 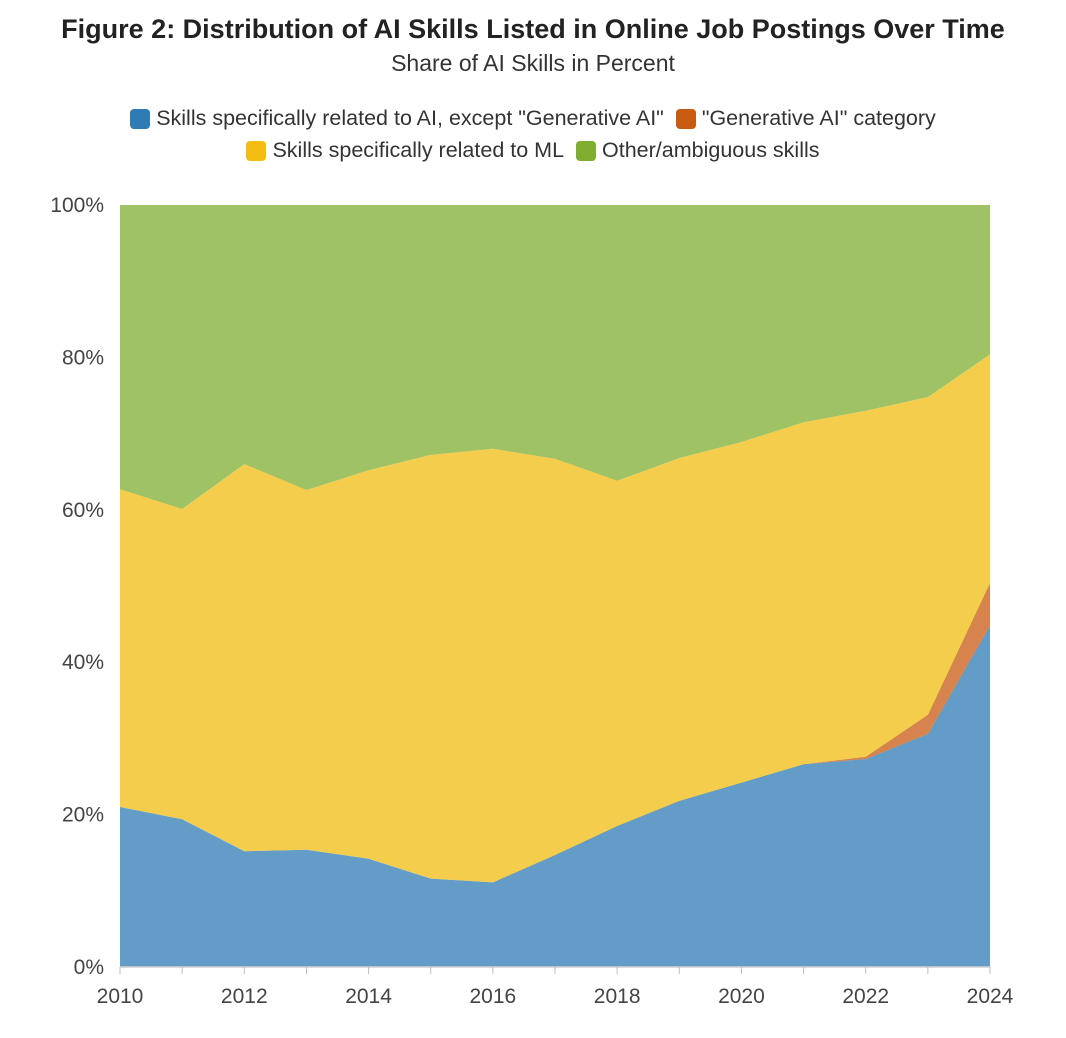 I want to click on x-tick-label: 2014, so click(x=368, y=996).